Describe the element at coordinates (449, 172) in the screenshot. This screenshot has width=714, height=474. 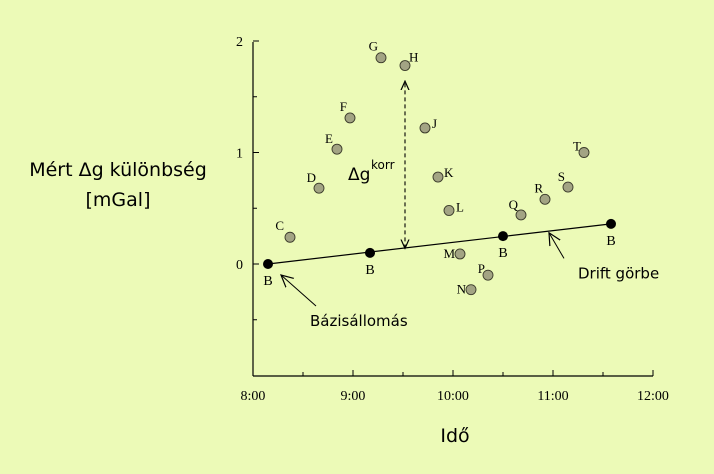
I see `survey-point-label: K` at that location.